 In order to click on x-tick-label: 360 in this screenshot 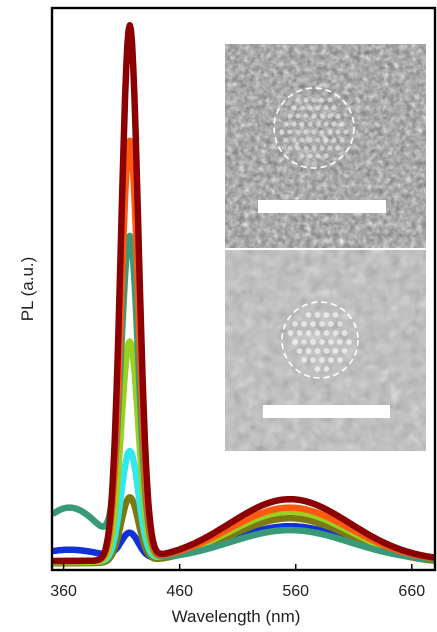, I will do `click(63, 591)`.